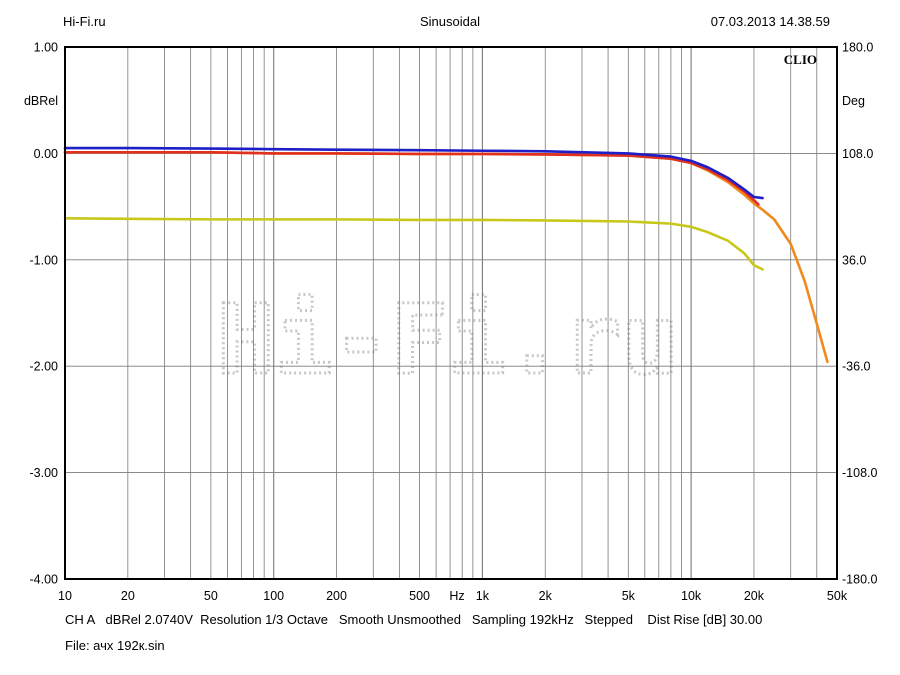  Describe the element at coordinates (450, 21) in the screenshot. I see `header-measurement-type: Sinusoidal` at that location.